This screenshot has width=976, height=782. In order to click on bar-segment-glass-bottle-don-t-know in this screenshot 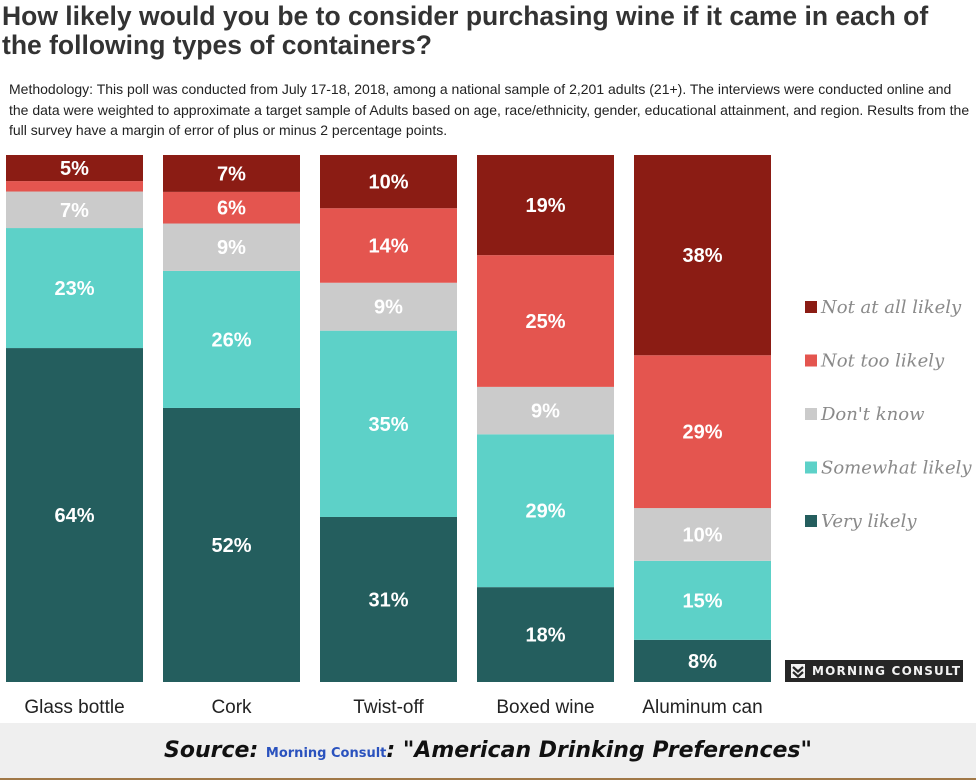, I will do `click(74, 210)`.